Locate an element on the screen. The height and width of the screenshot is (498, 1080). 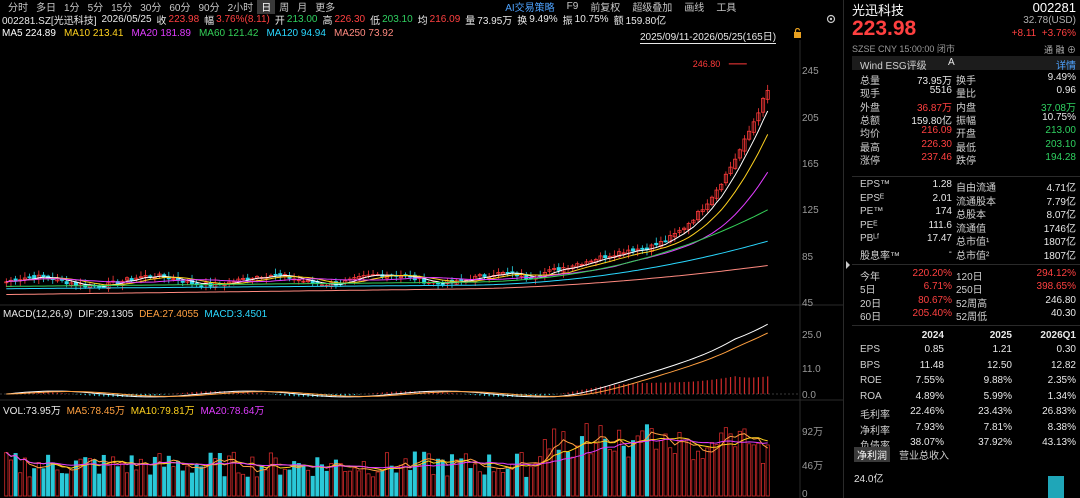
toolbar-menu-item: 超级叠加 is located at coordinates (652, 8).